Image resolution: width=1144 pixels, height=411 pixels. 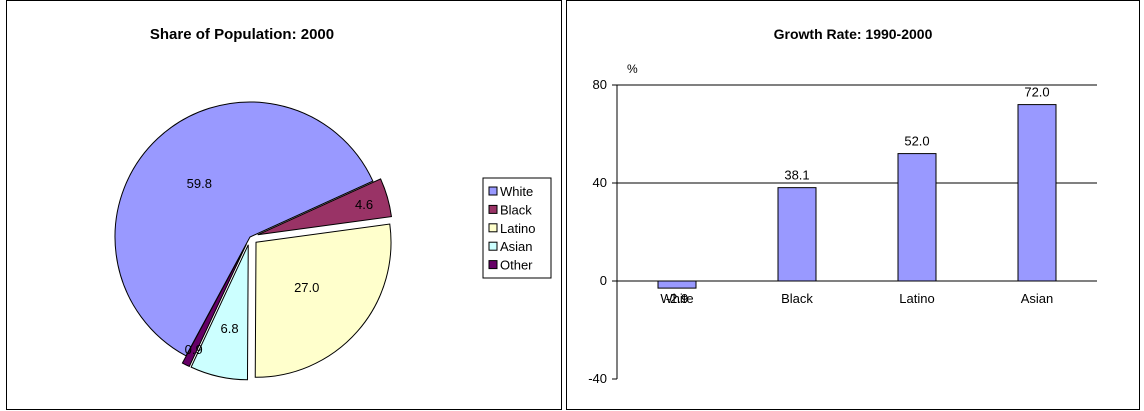 What do you see at coordinates (493, 209) in the screenshot?
I see `pie-legend-swatch-black` at bounding box center [493, 209].